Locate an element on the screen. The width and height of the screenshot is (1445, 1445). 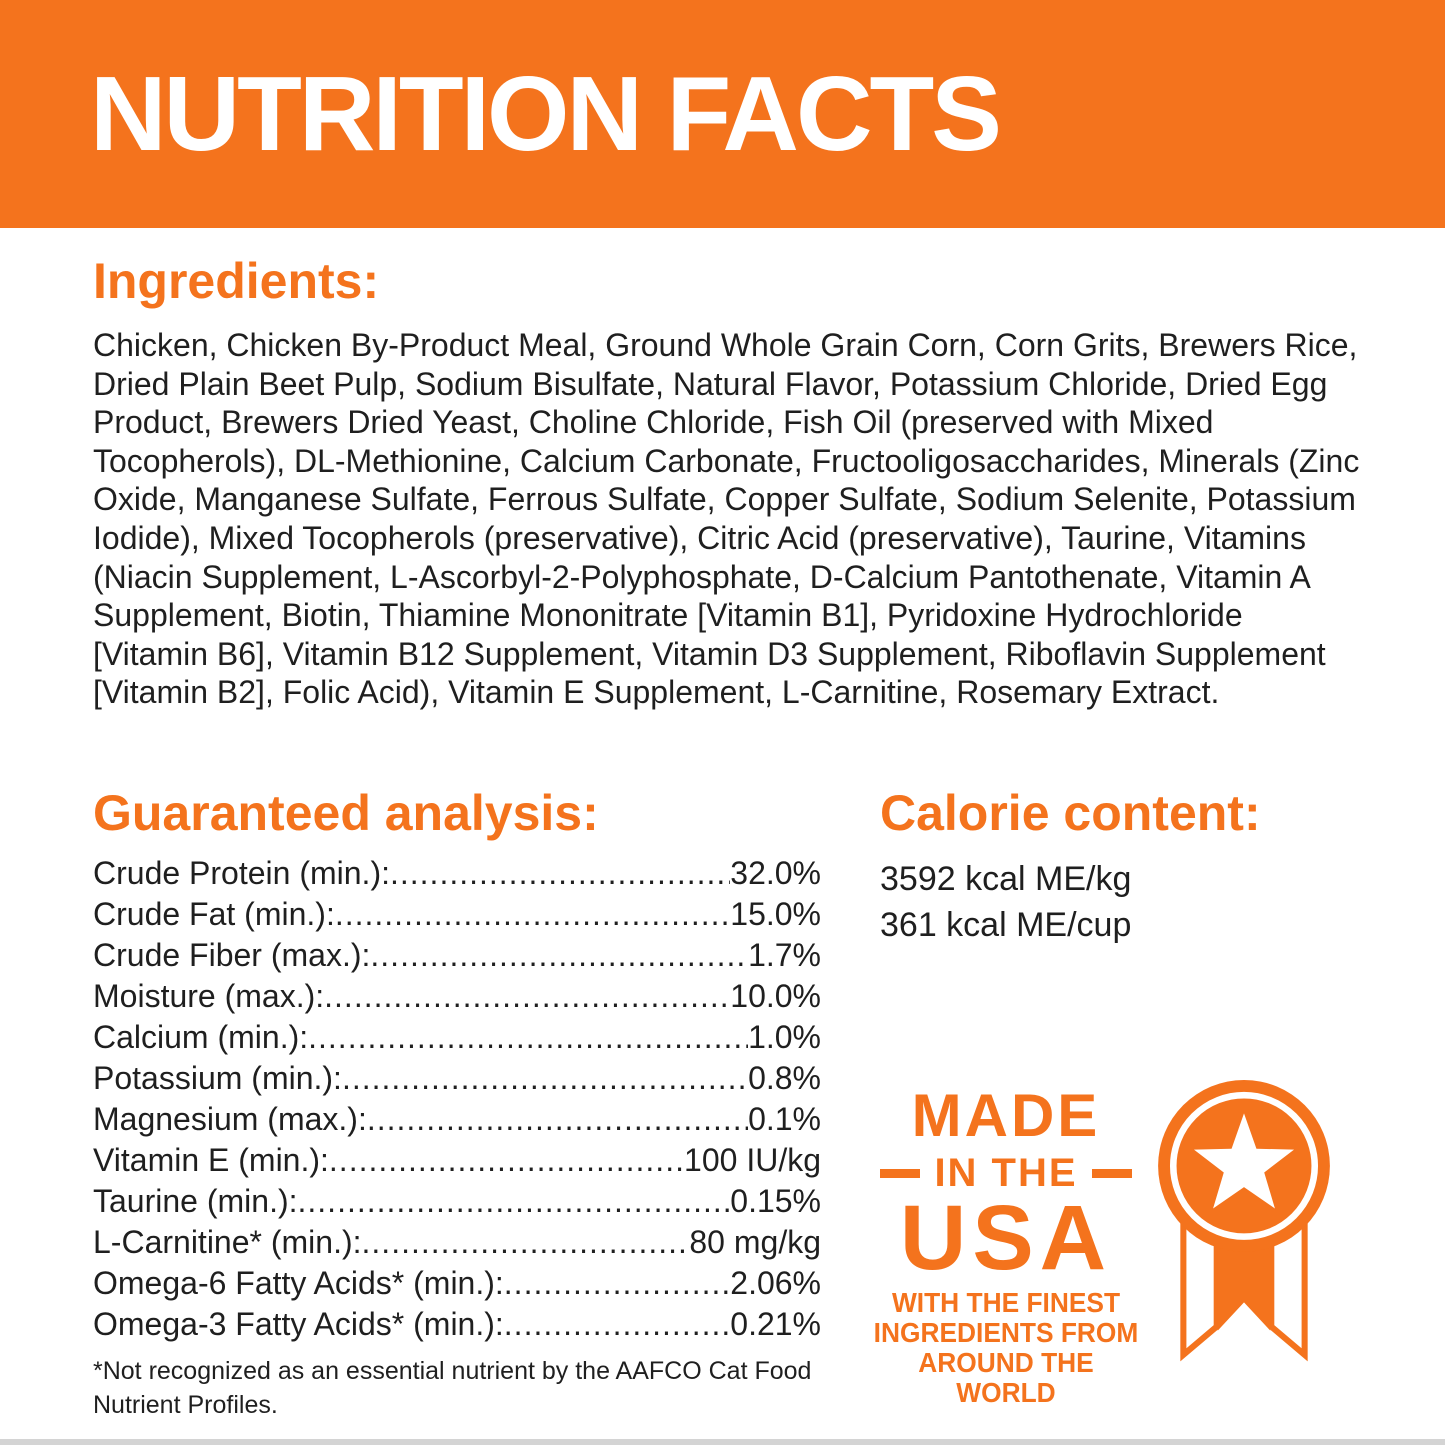
analysis-value: 0.1% is located at coordinates (784, 1119).